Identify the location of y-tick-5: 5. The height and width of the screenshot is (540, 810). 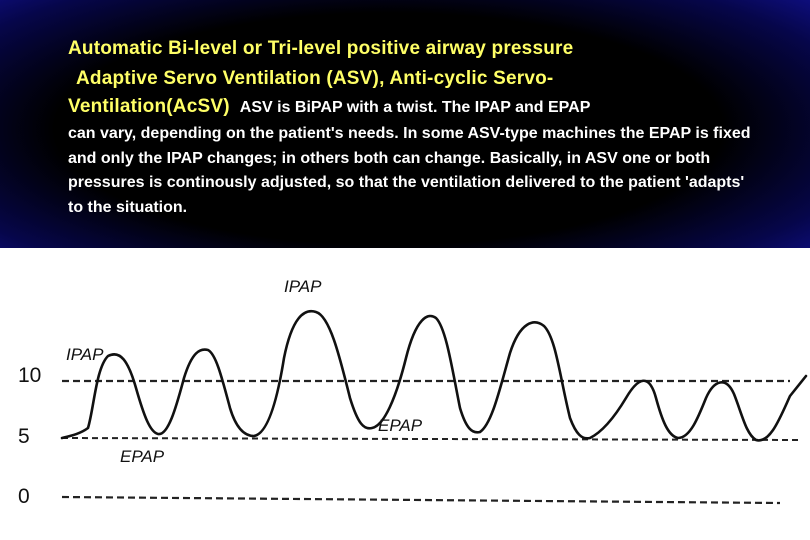
(24, 436).